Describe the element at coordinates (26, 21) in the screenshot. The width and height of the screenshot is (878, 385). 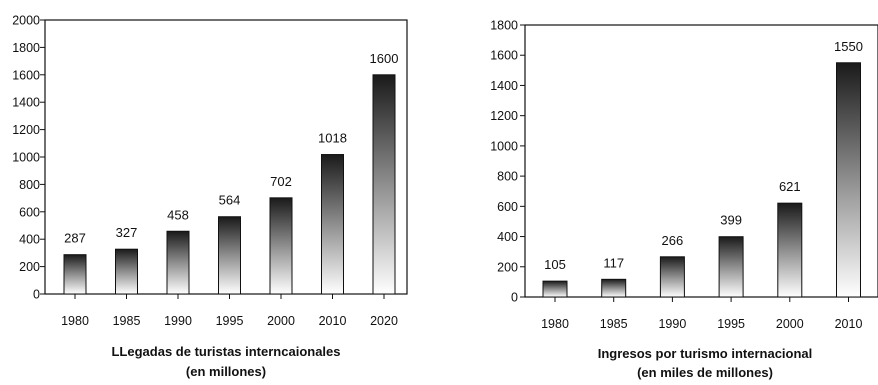
I see `y-tick-label: 2000` at that location.